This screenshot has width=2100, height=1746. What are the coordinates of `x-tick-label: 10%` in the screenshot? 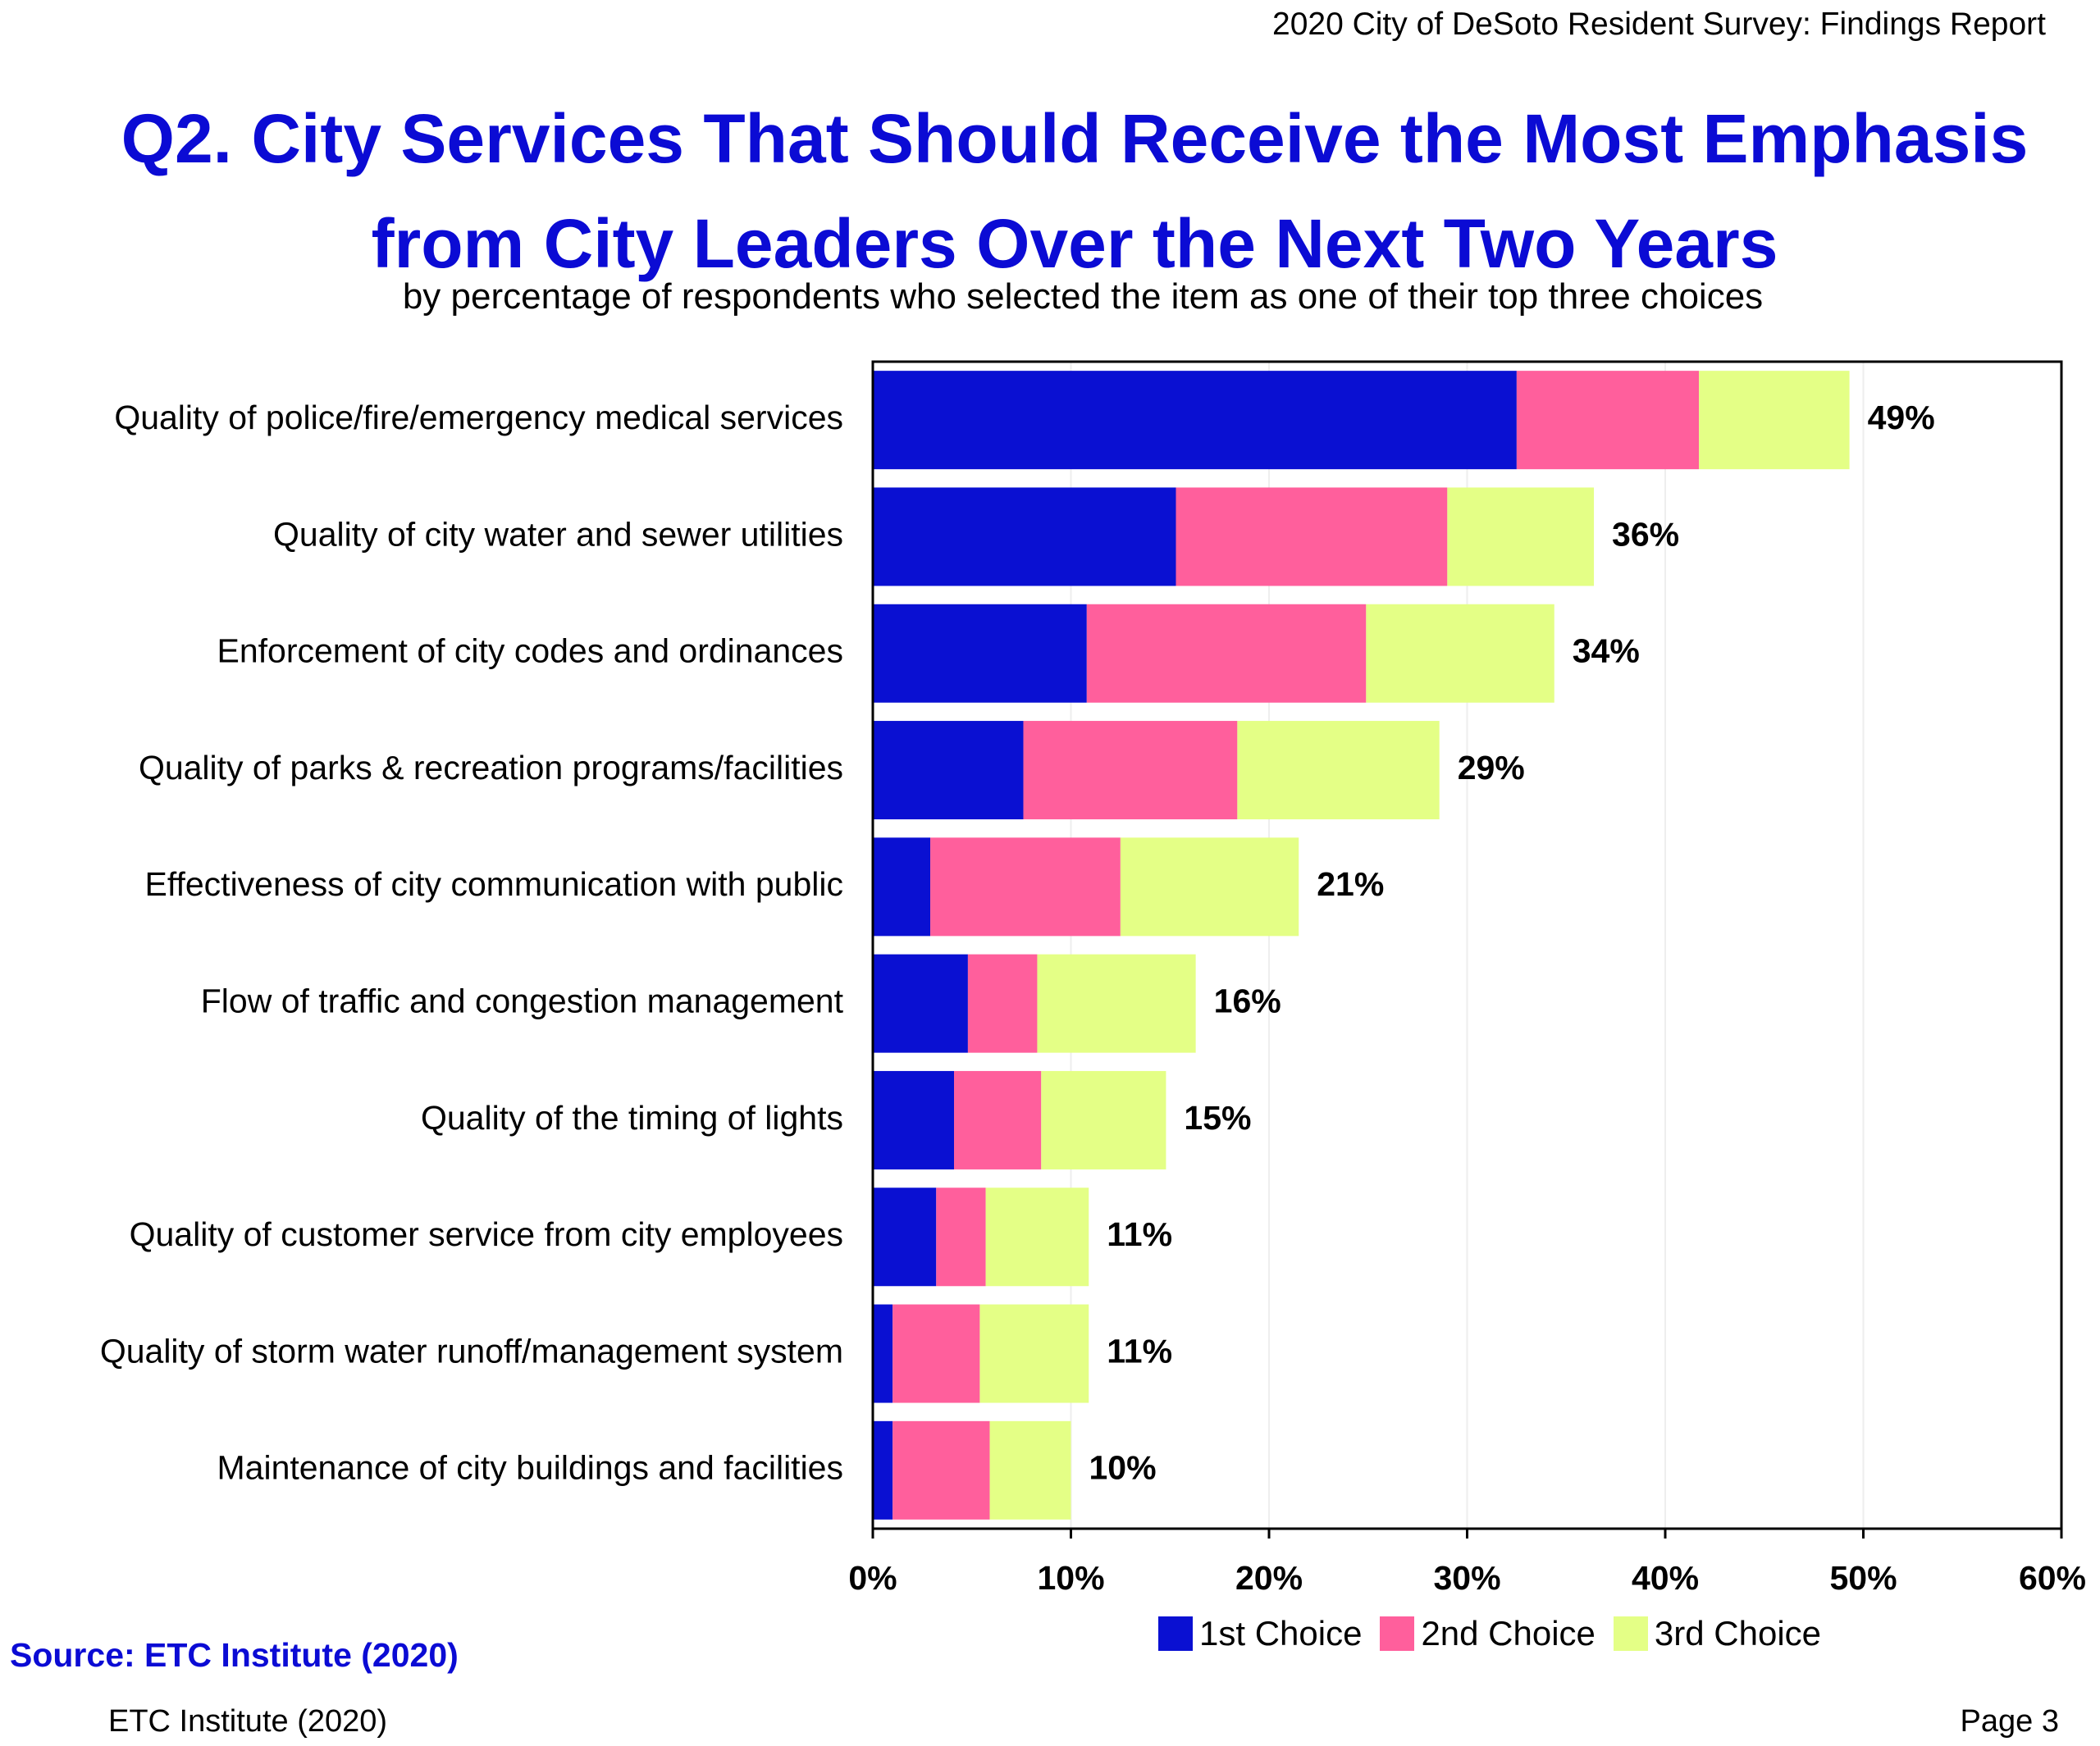 It's located at (1070, 1578).